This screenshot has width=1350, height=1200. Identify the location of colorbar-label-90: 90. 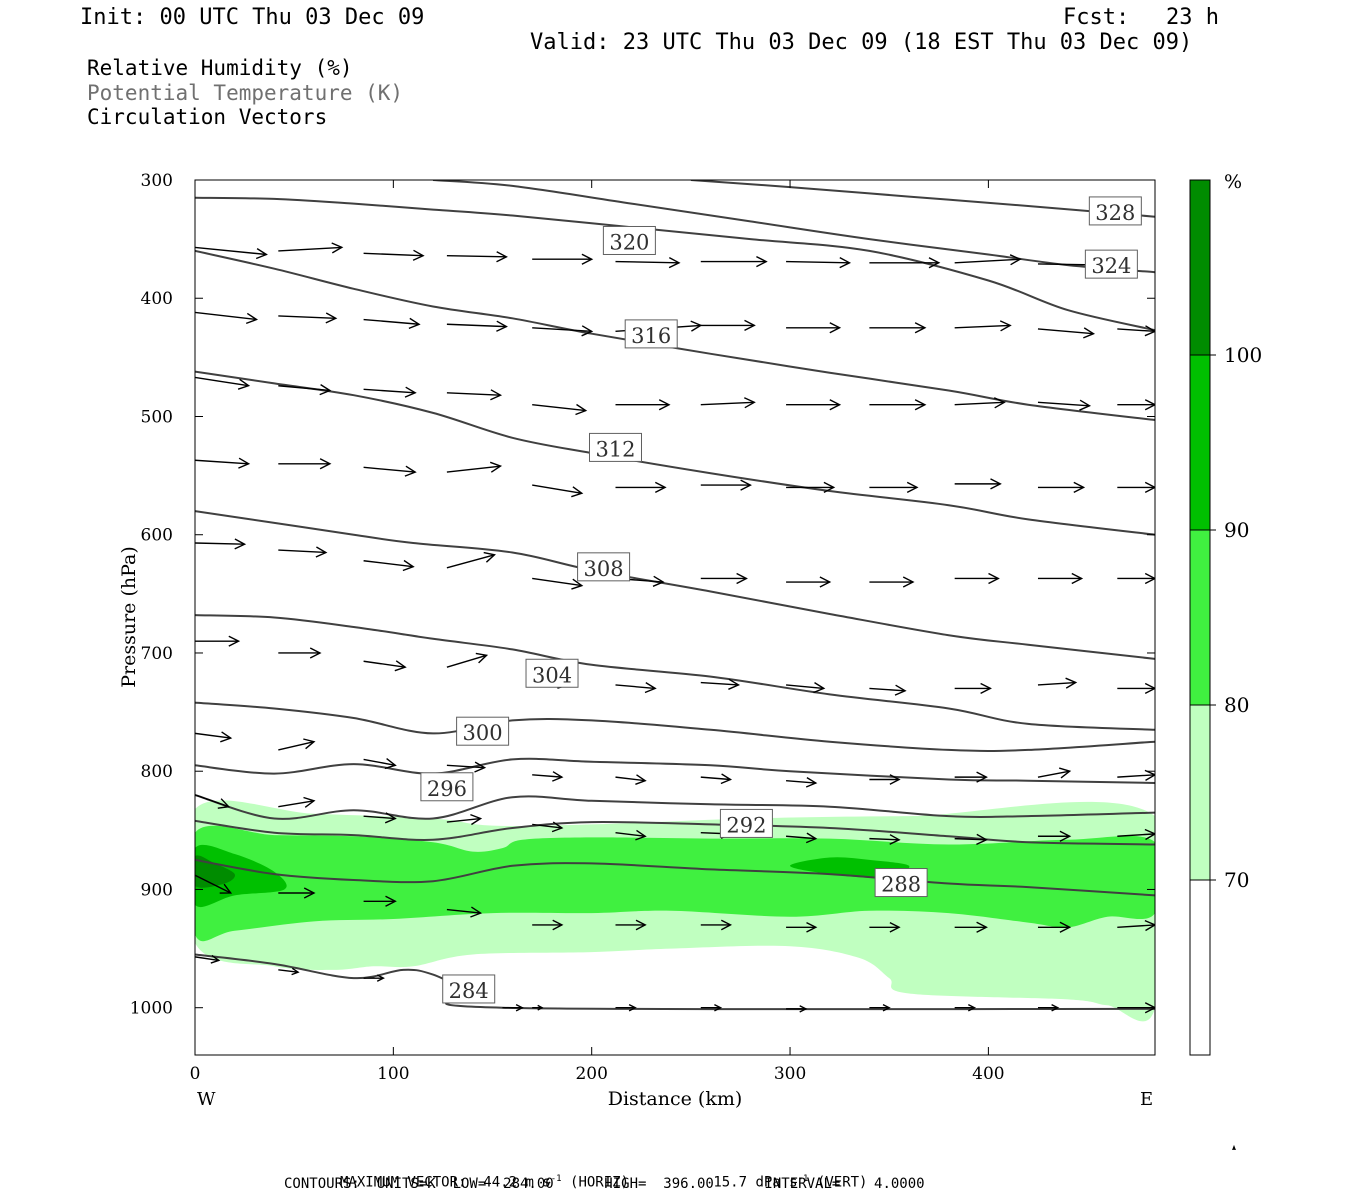
(1236, 530).